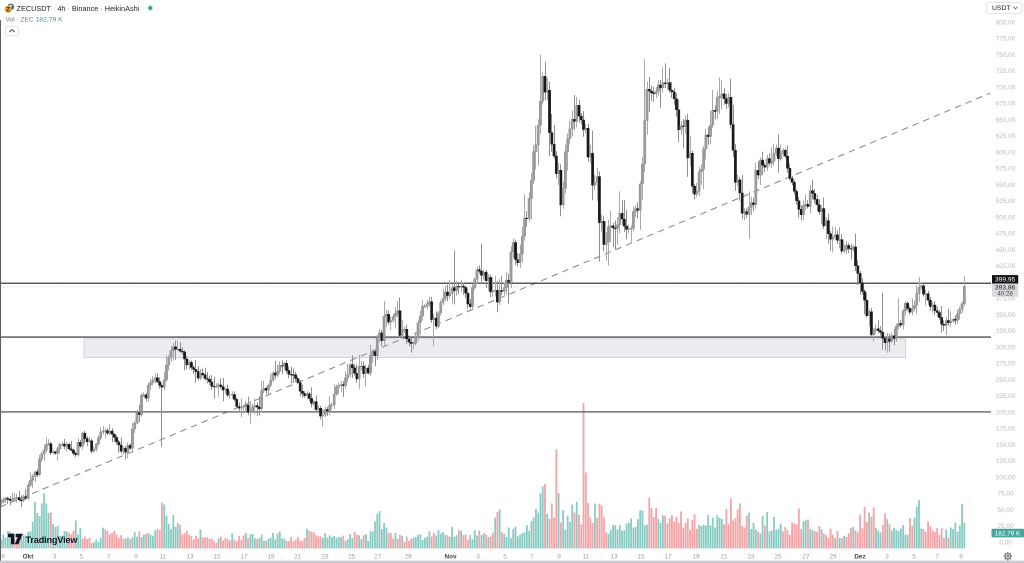  Describe the element at coordinates (1006, 23) in the screenshot. I see `svg-text: 800,00` at that location.